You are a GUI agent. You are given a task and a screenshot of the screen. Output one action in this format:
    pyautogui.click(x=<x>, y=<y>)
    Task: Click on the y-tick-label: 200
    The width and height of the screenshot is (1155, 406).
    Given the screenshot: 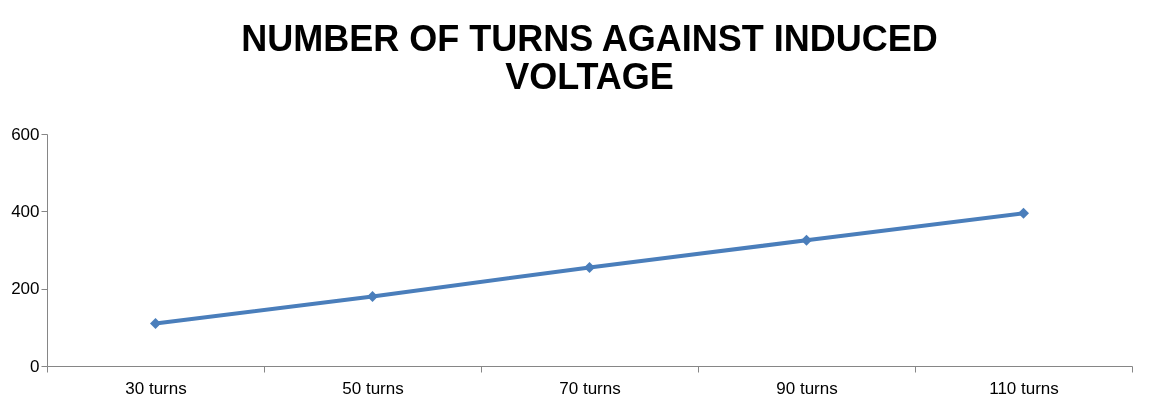 What is the action you would take?
    pyautogui.click(x=25, y=289)
    